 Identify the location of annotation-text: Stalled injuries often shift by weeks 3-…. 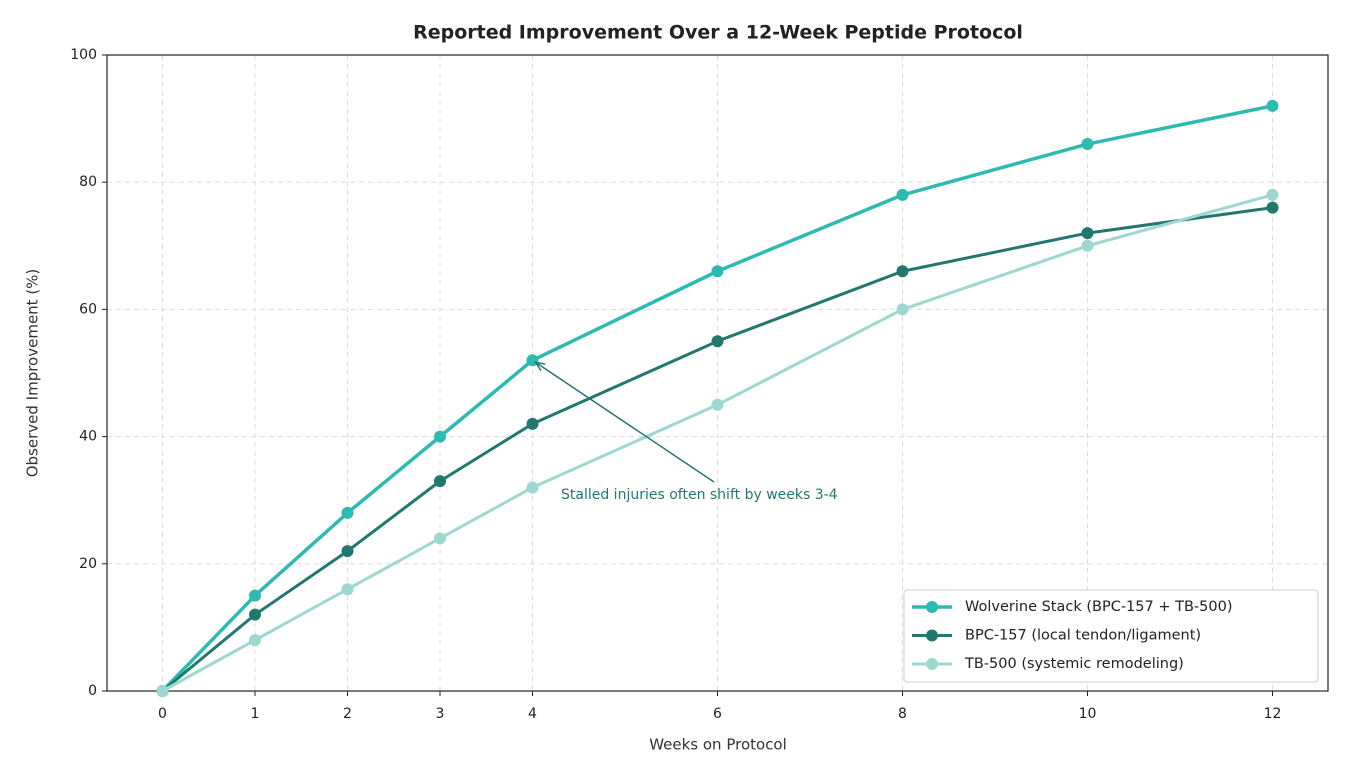
(699, 495).